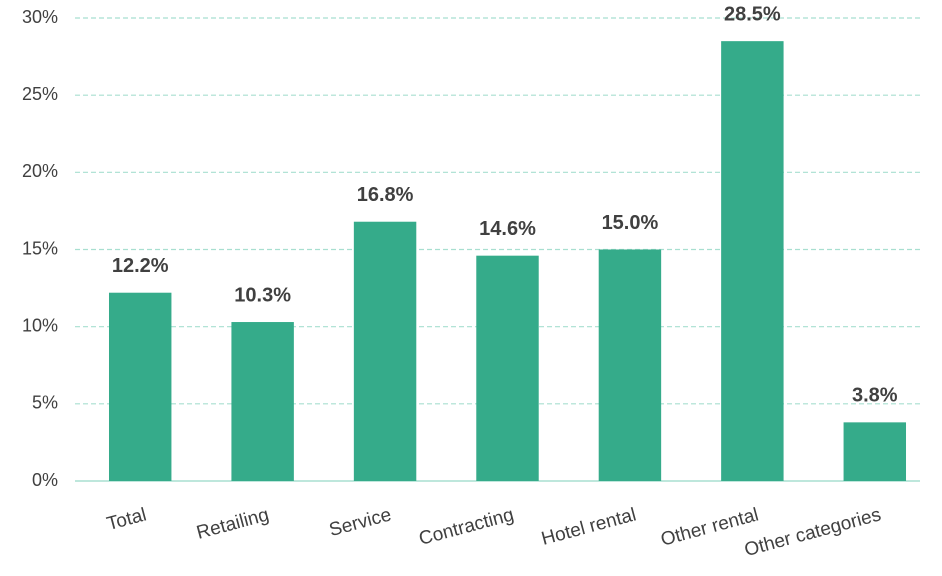 Image resolution: width=942 pixels, height=576 pixels. What do you see at coordinates (588, 526) in the screenshot?
I see `x-tick-label: Hotel rental` at bounding box center [588, 526].